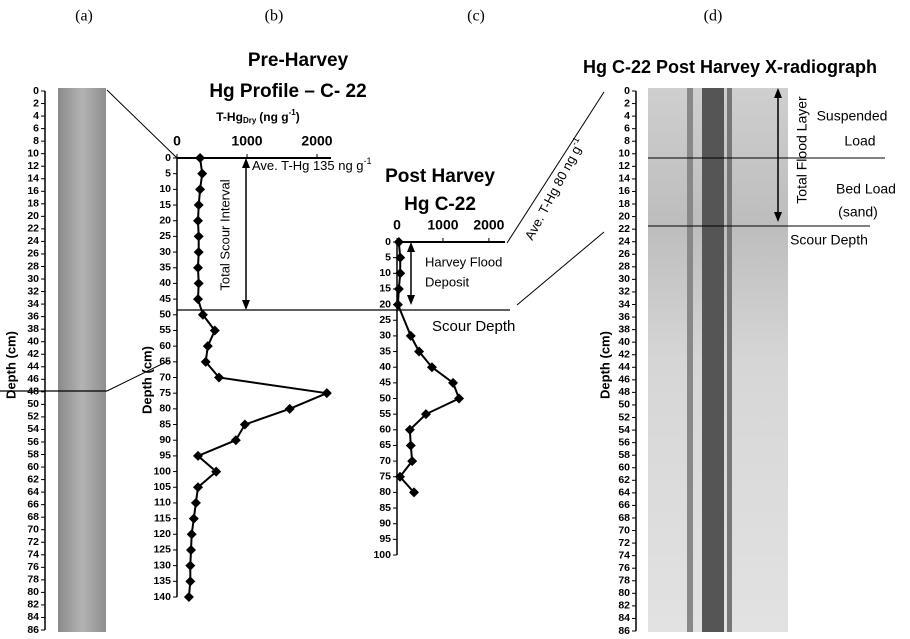 The width and height of the screenshot is (910, 639). Describe the element at coordinates (287, 91) in the screenshot. I see `chart-title: Hg Profile – C- 22` at that location.